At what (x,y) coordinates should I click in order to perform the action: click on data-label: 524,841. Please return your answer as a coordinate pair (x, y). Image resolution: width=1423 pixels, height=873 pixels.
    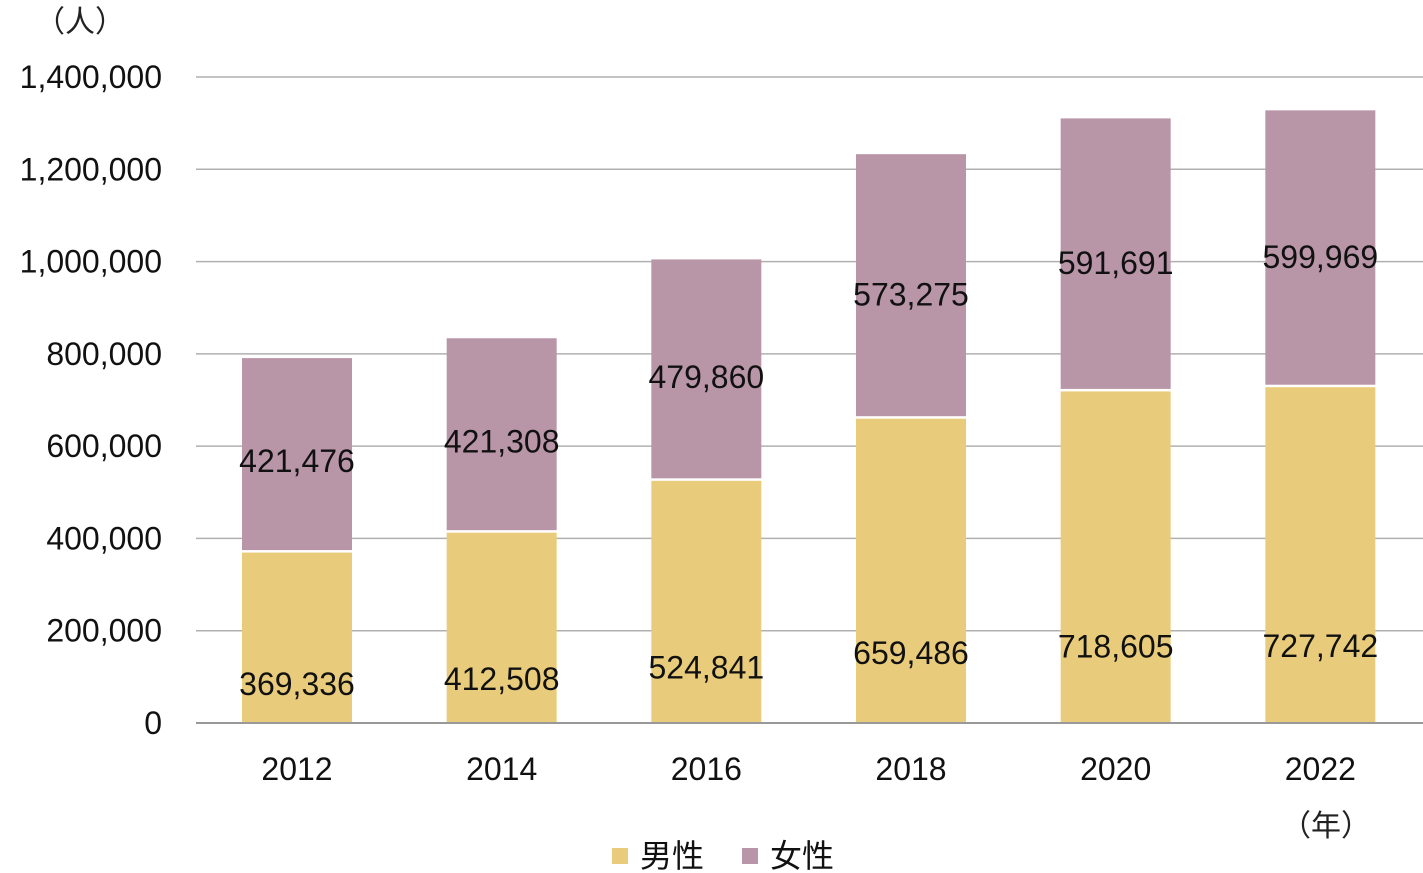
    Looking at the image, I should click on (706, 667).